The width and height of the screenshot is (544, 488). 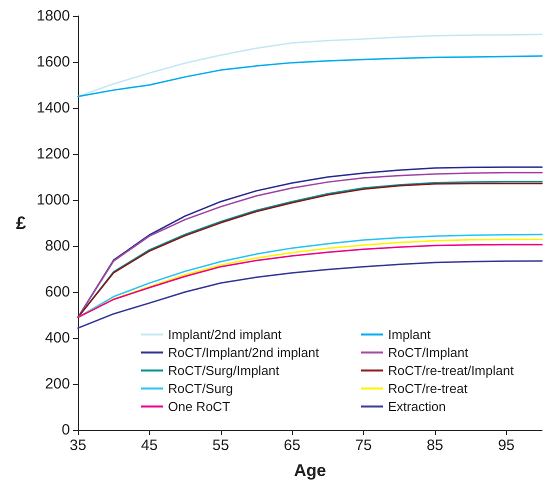 What do you see at coordinates (225, 334) in the screenshot?
I see `legend-label: Implant/2nd implant` at bounding box center [225, 334].